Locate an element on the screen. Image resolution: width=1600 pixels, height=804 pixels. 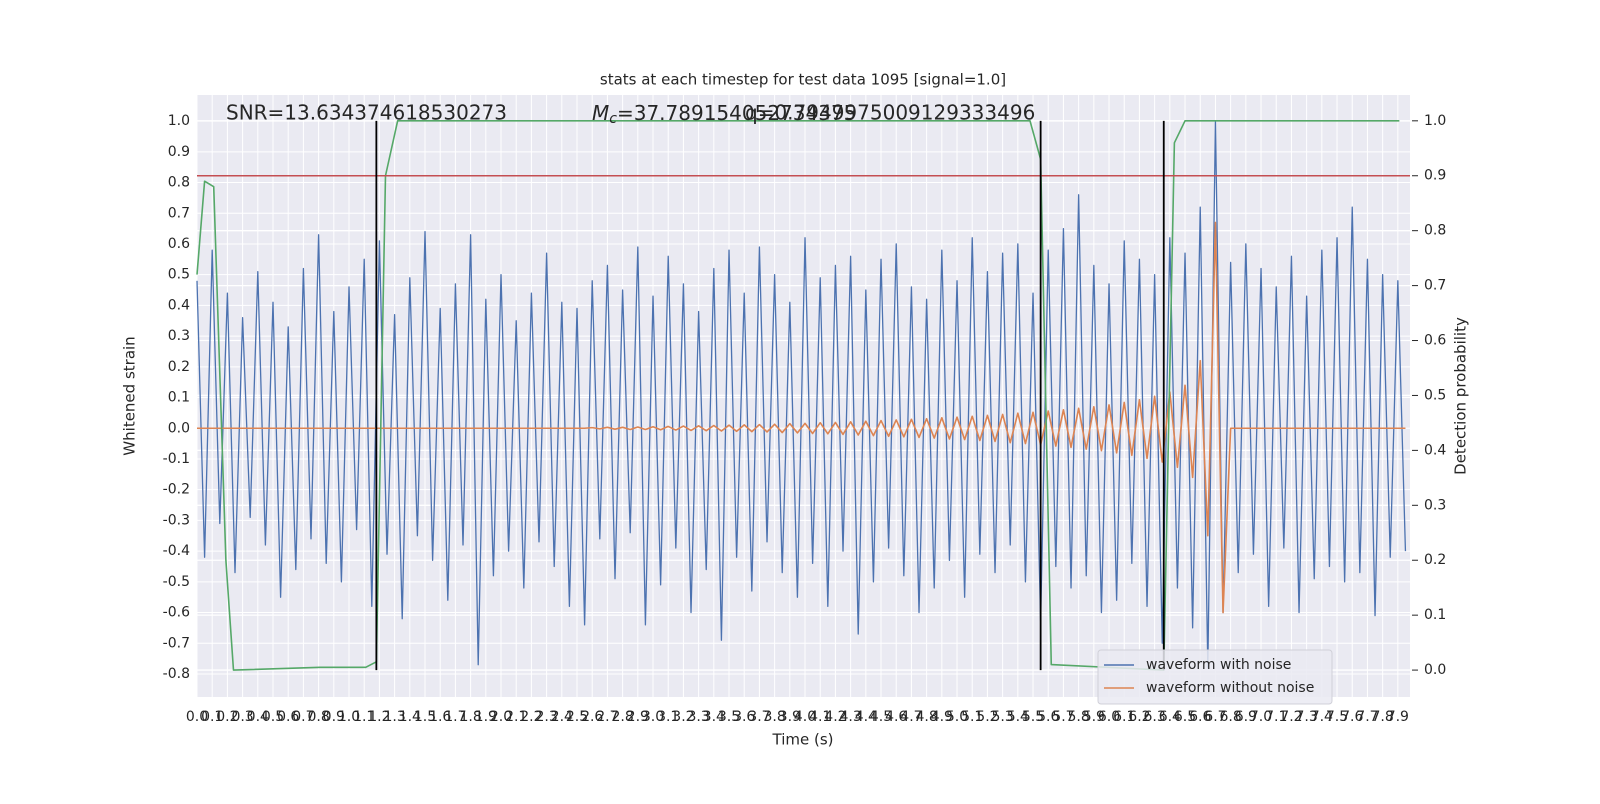
x-tick-label: 2.0 is located at coordinates (501, 717).